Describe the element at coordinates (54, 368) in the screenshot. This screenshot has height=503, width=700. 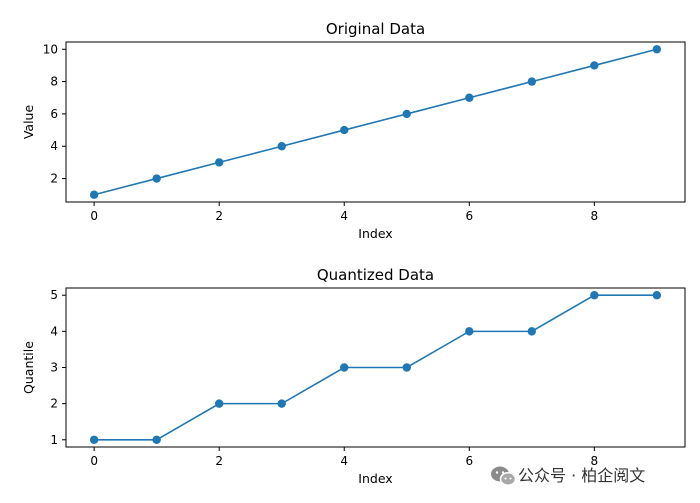
I see `chart1-y-tick-label-3: 3` at that location.